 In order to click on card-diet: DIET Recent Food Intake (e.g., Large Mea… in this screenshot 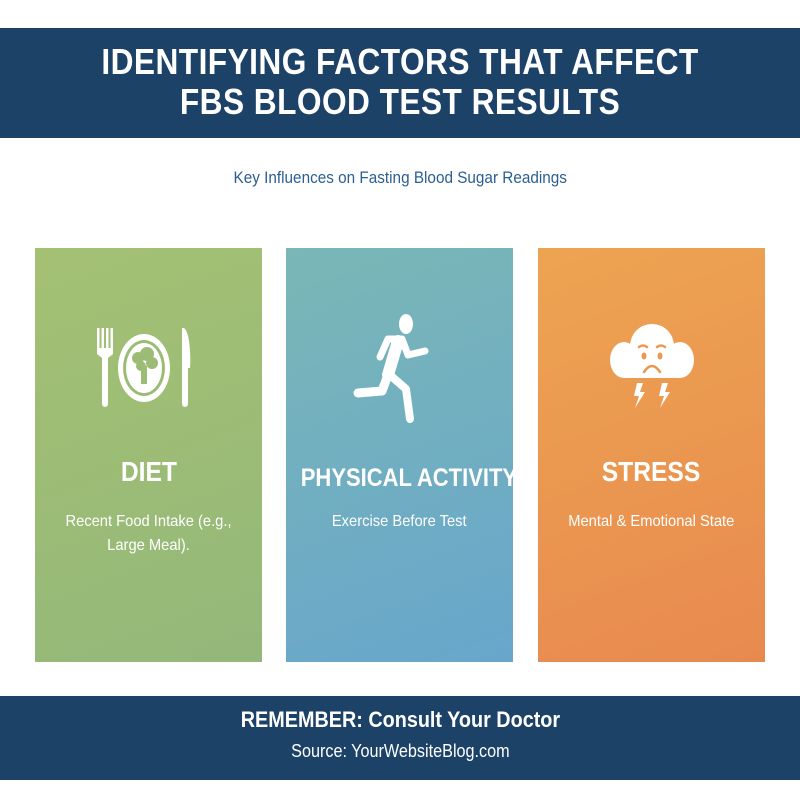, I will do `click(148, 455)`.